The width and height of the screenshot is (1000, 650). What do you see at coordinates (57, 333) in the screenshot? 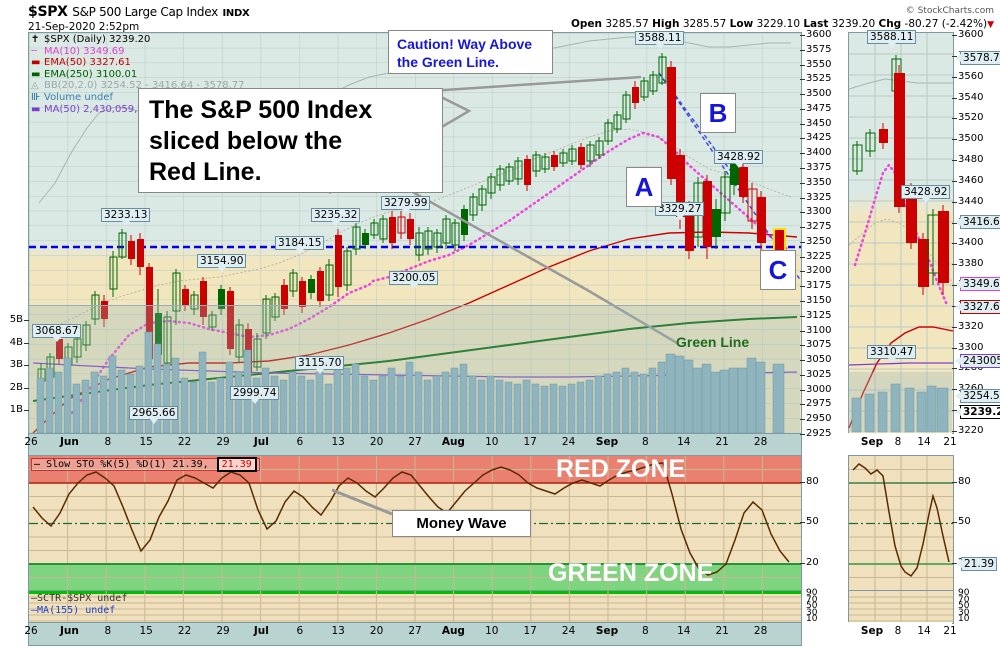
I see `price-callout-3068: 3068.67` at bounding box center [57, 333].